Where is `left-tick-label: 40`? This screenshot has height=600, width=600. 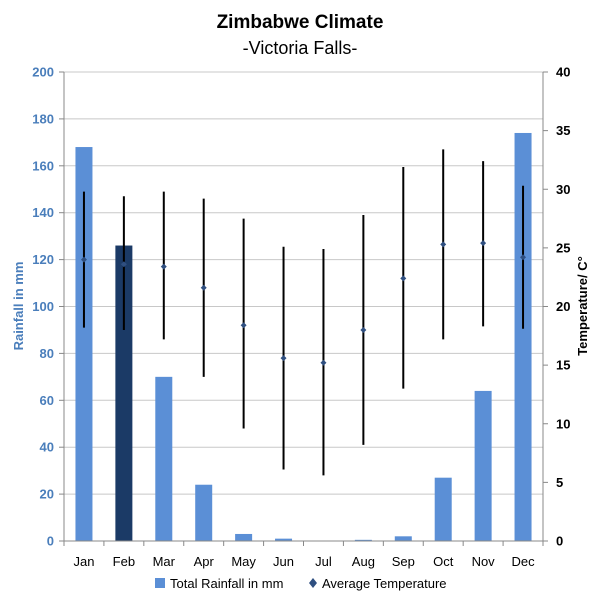 left-tick-label: 40 is located at coordinates (47, 447).